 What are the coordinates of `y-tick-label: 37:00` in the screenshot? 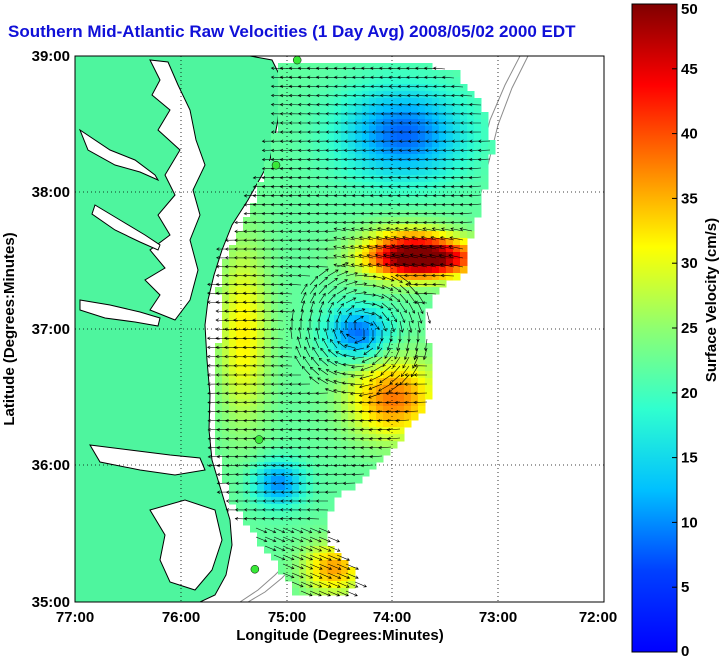 It's located at (51, 329).